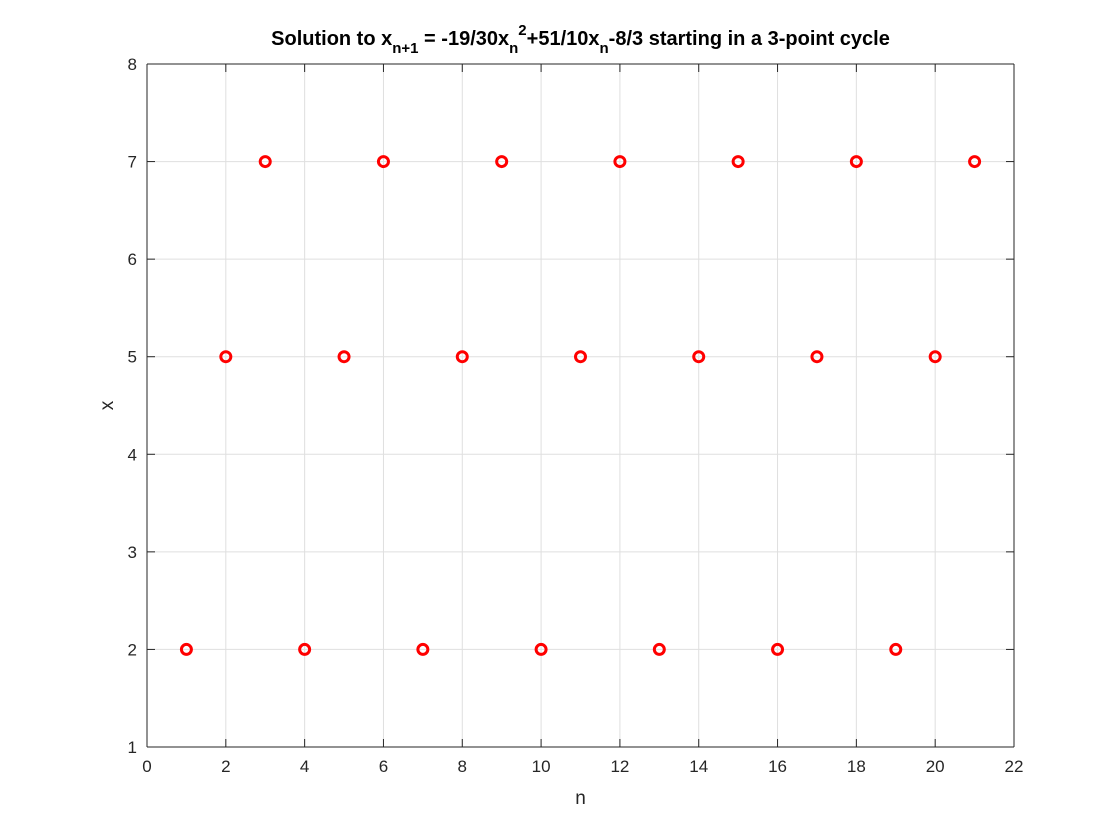 The width and height of the screenshot is (1120, 840). I want to click on y-tick-label: 6, so click(132, 259).